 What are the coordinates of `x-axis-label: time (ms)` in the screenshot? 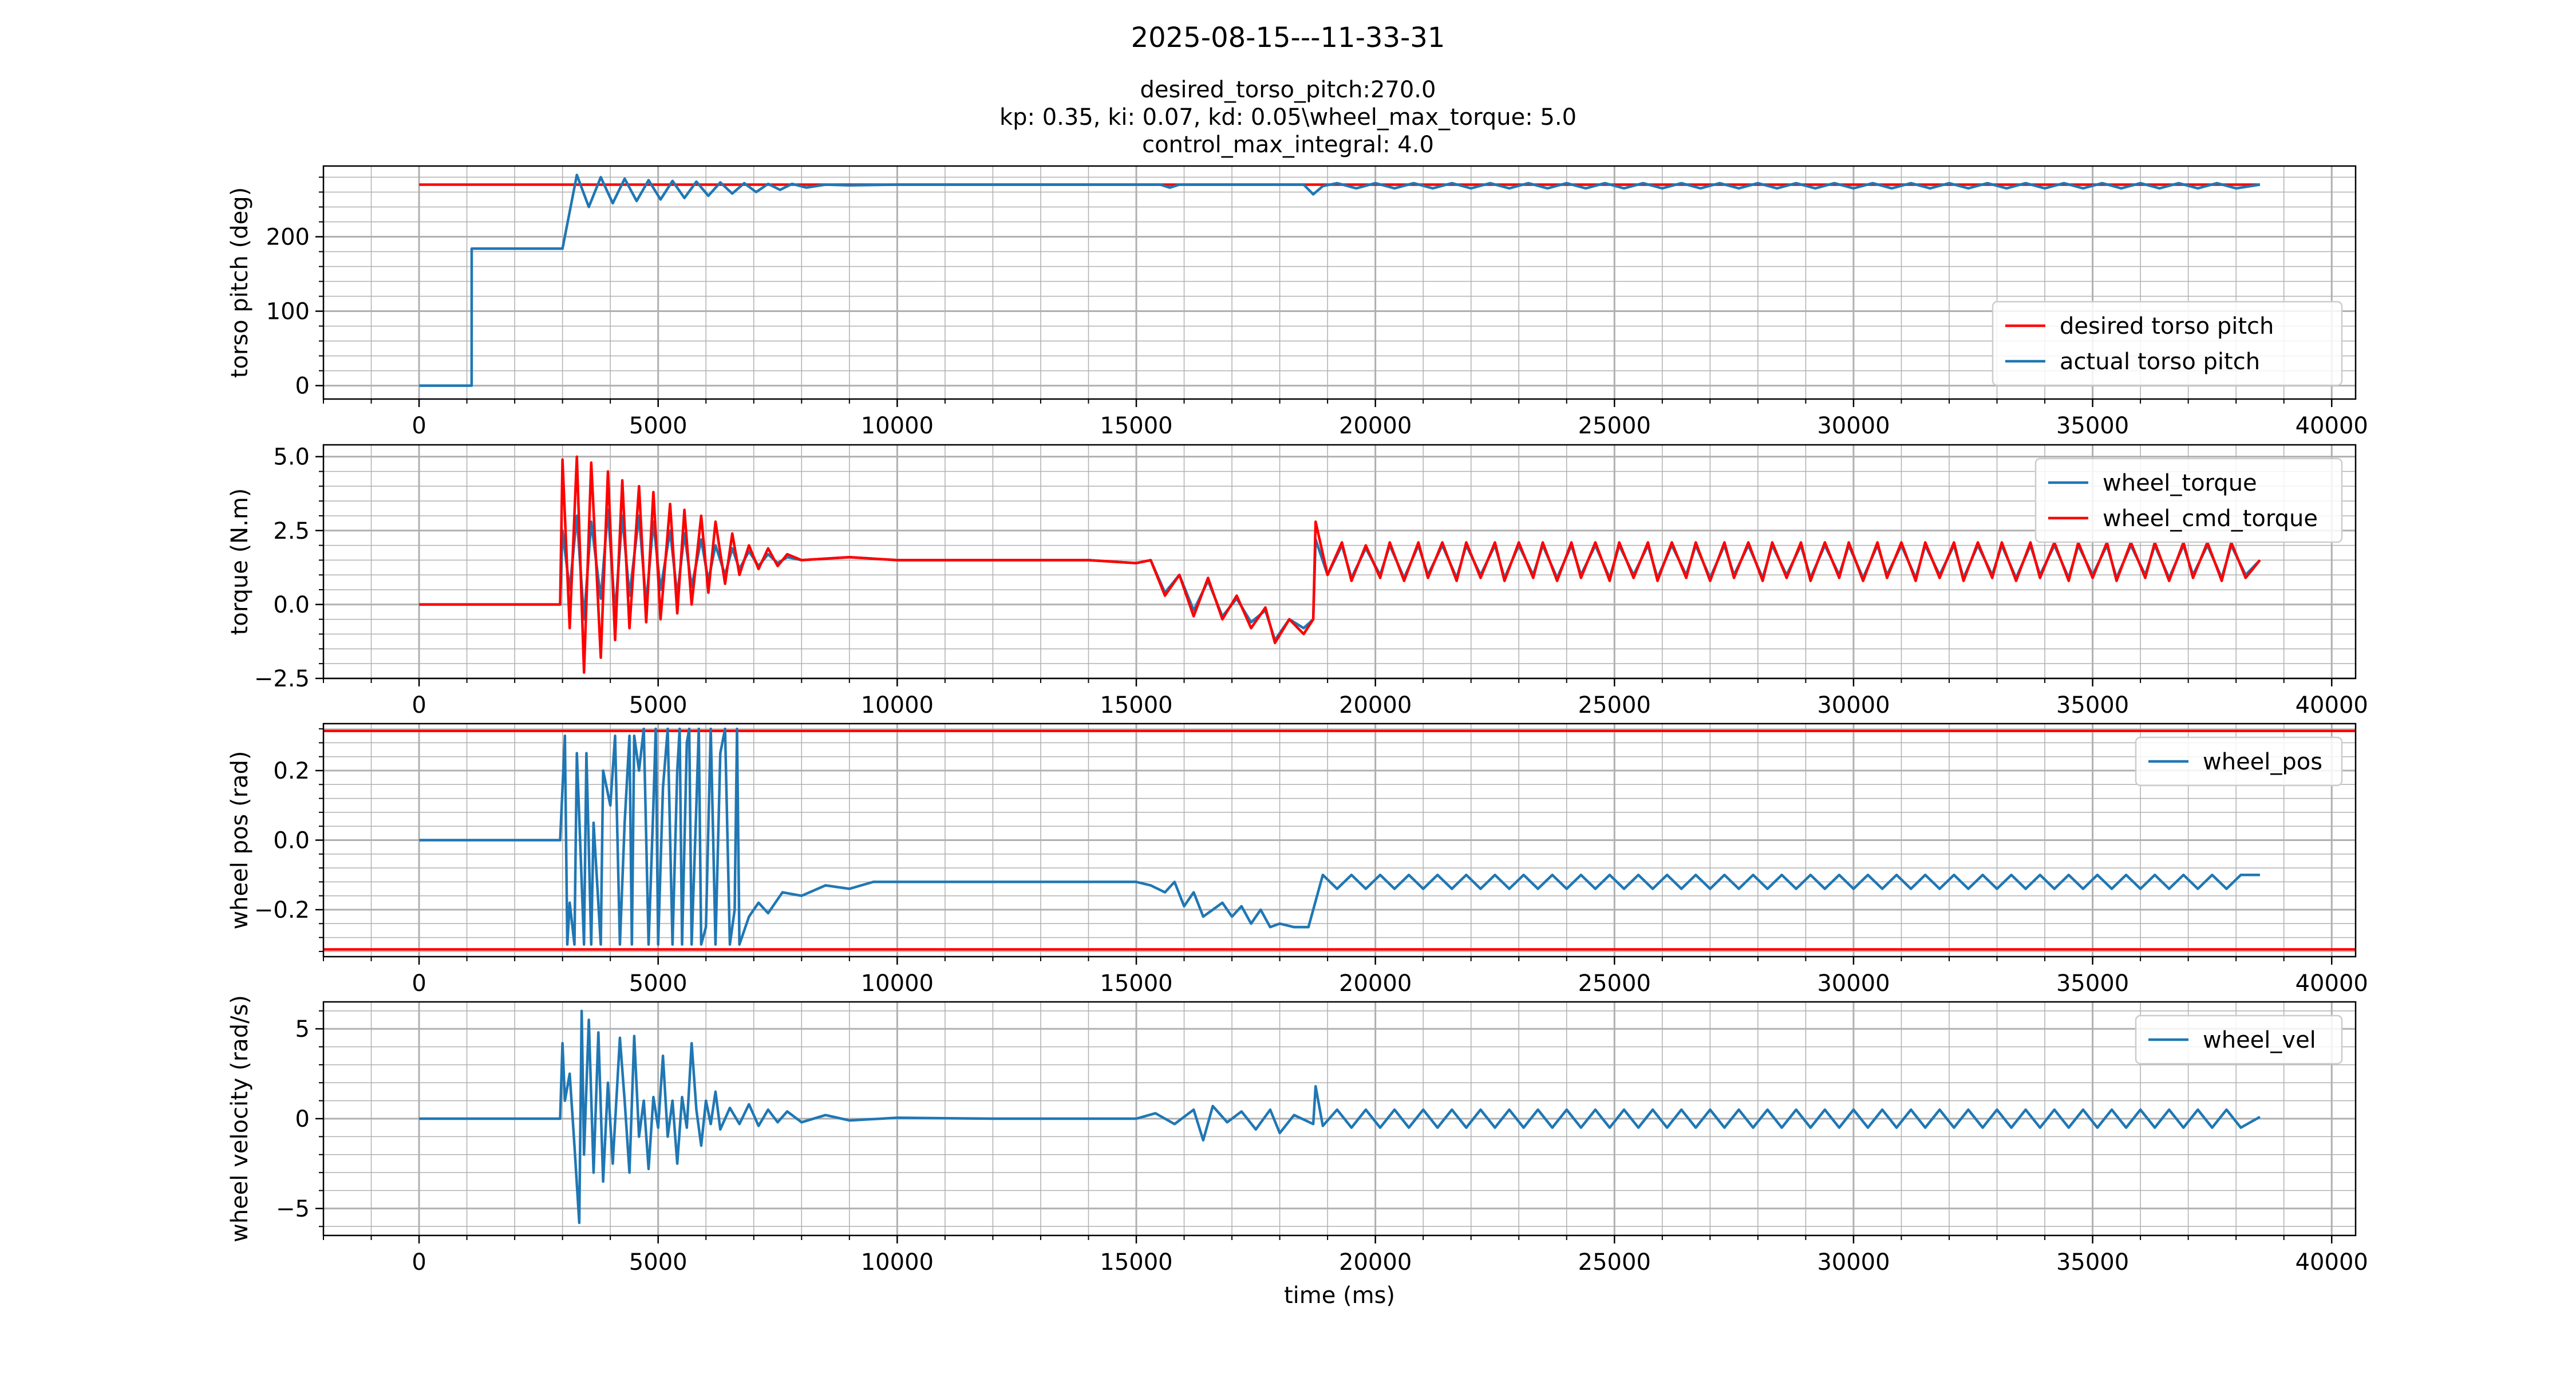 It's located at (1339, 1295).